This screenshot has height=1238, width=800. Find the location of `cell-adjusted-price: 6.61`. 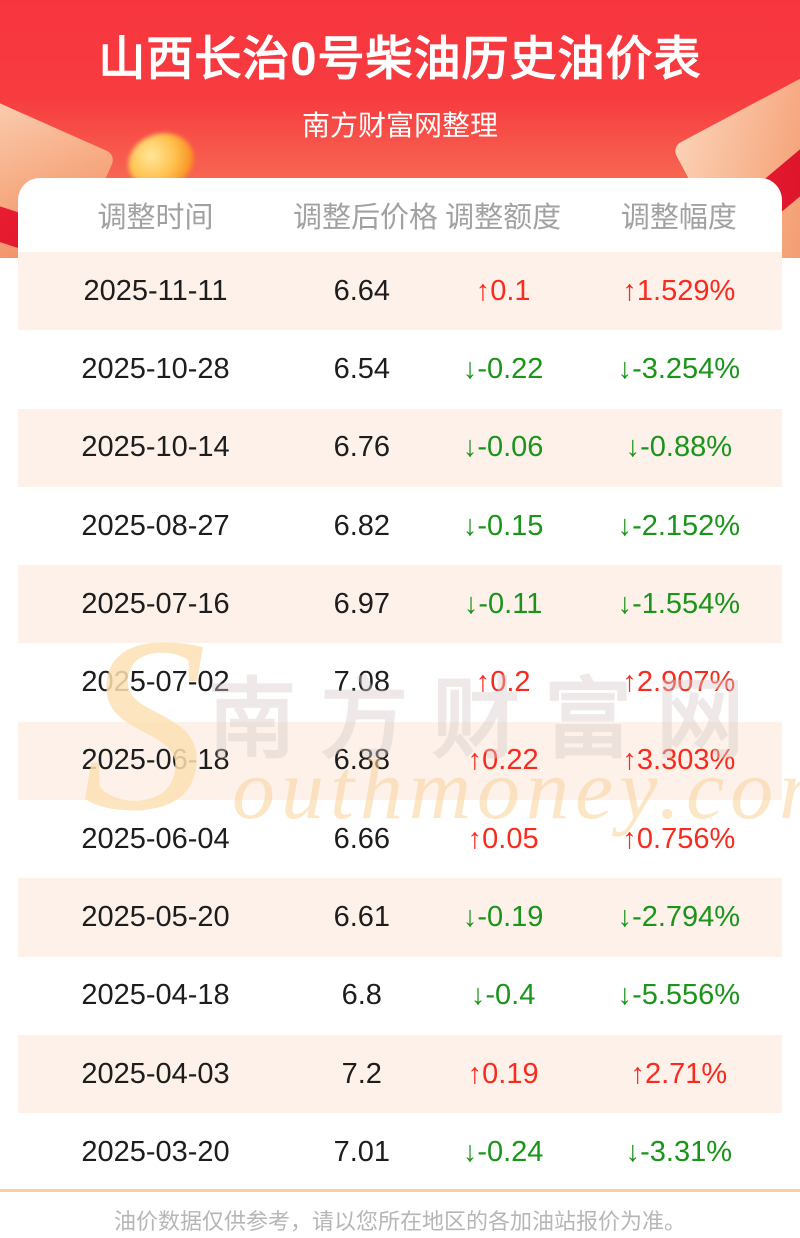

cell-adjusted-price: 6.61 is located at coordinates (362, 917).